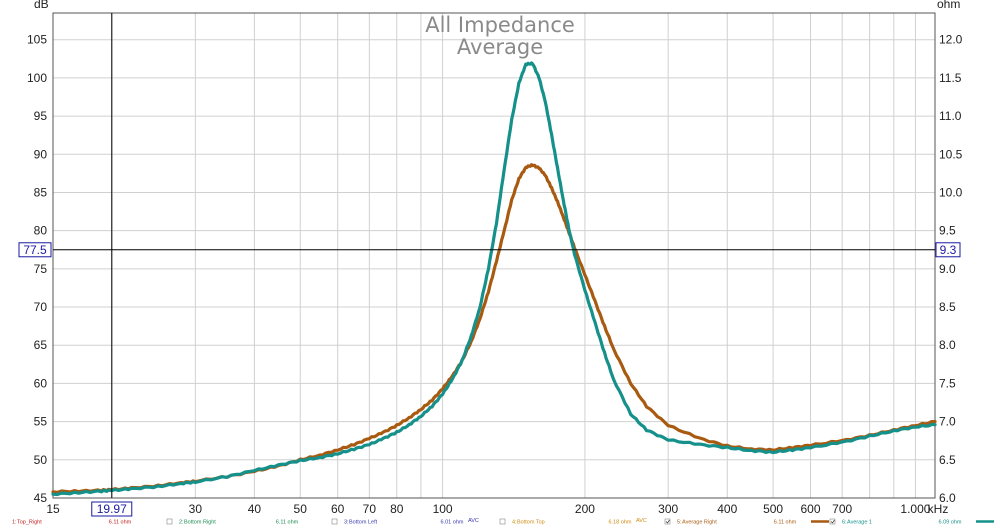 The height and width of the screenshot is (532, 1000). Describe the element at coordinates (346, 523) in the screenshot. I see `legend-index: 3:` at that location.